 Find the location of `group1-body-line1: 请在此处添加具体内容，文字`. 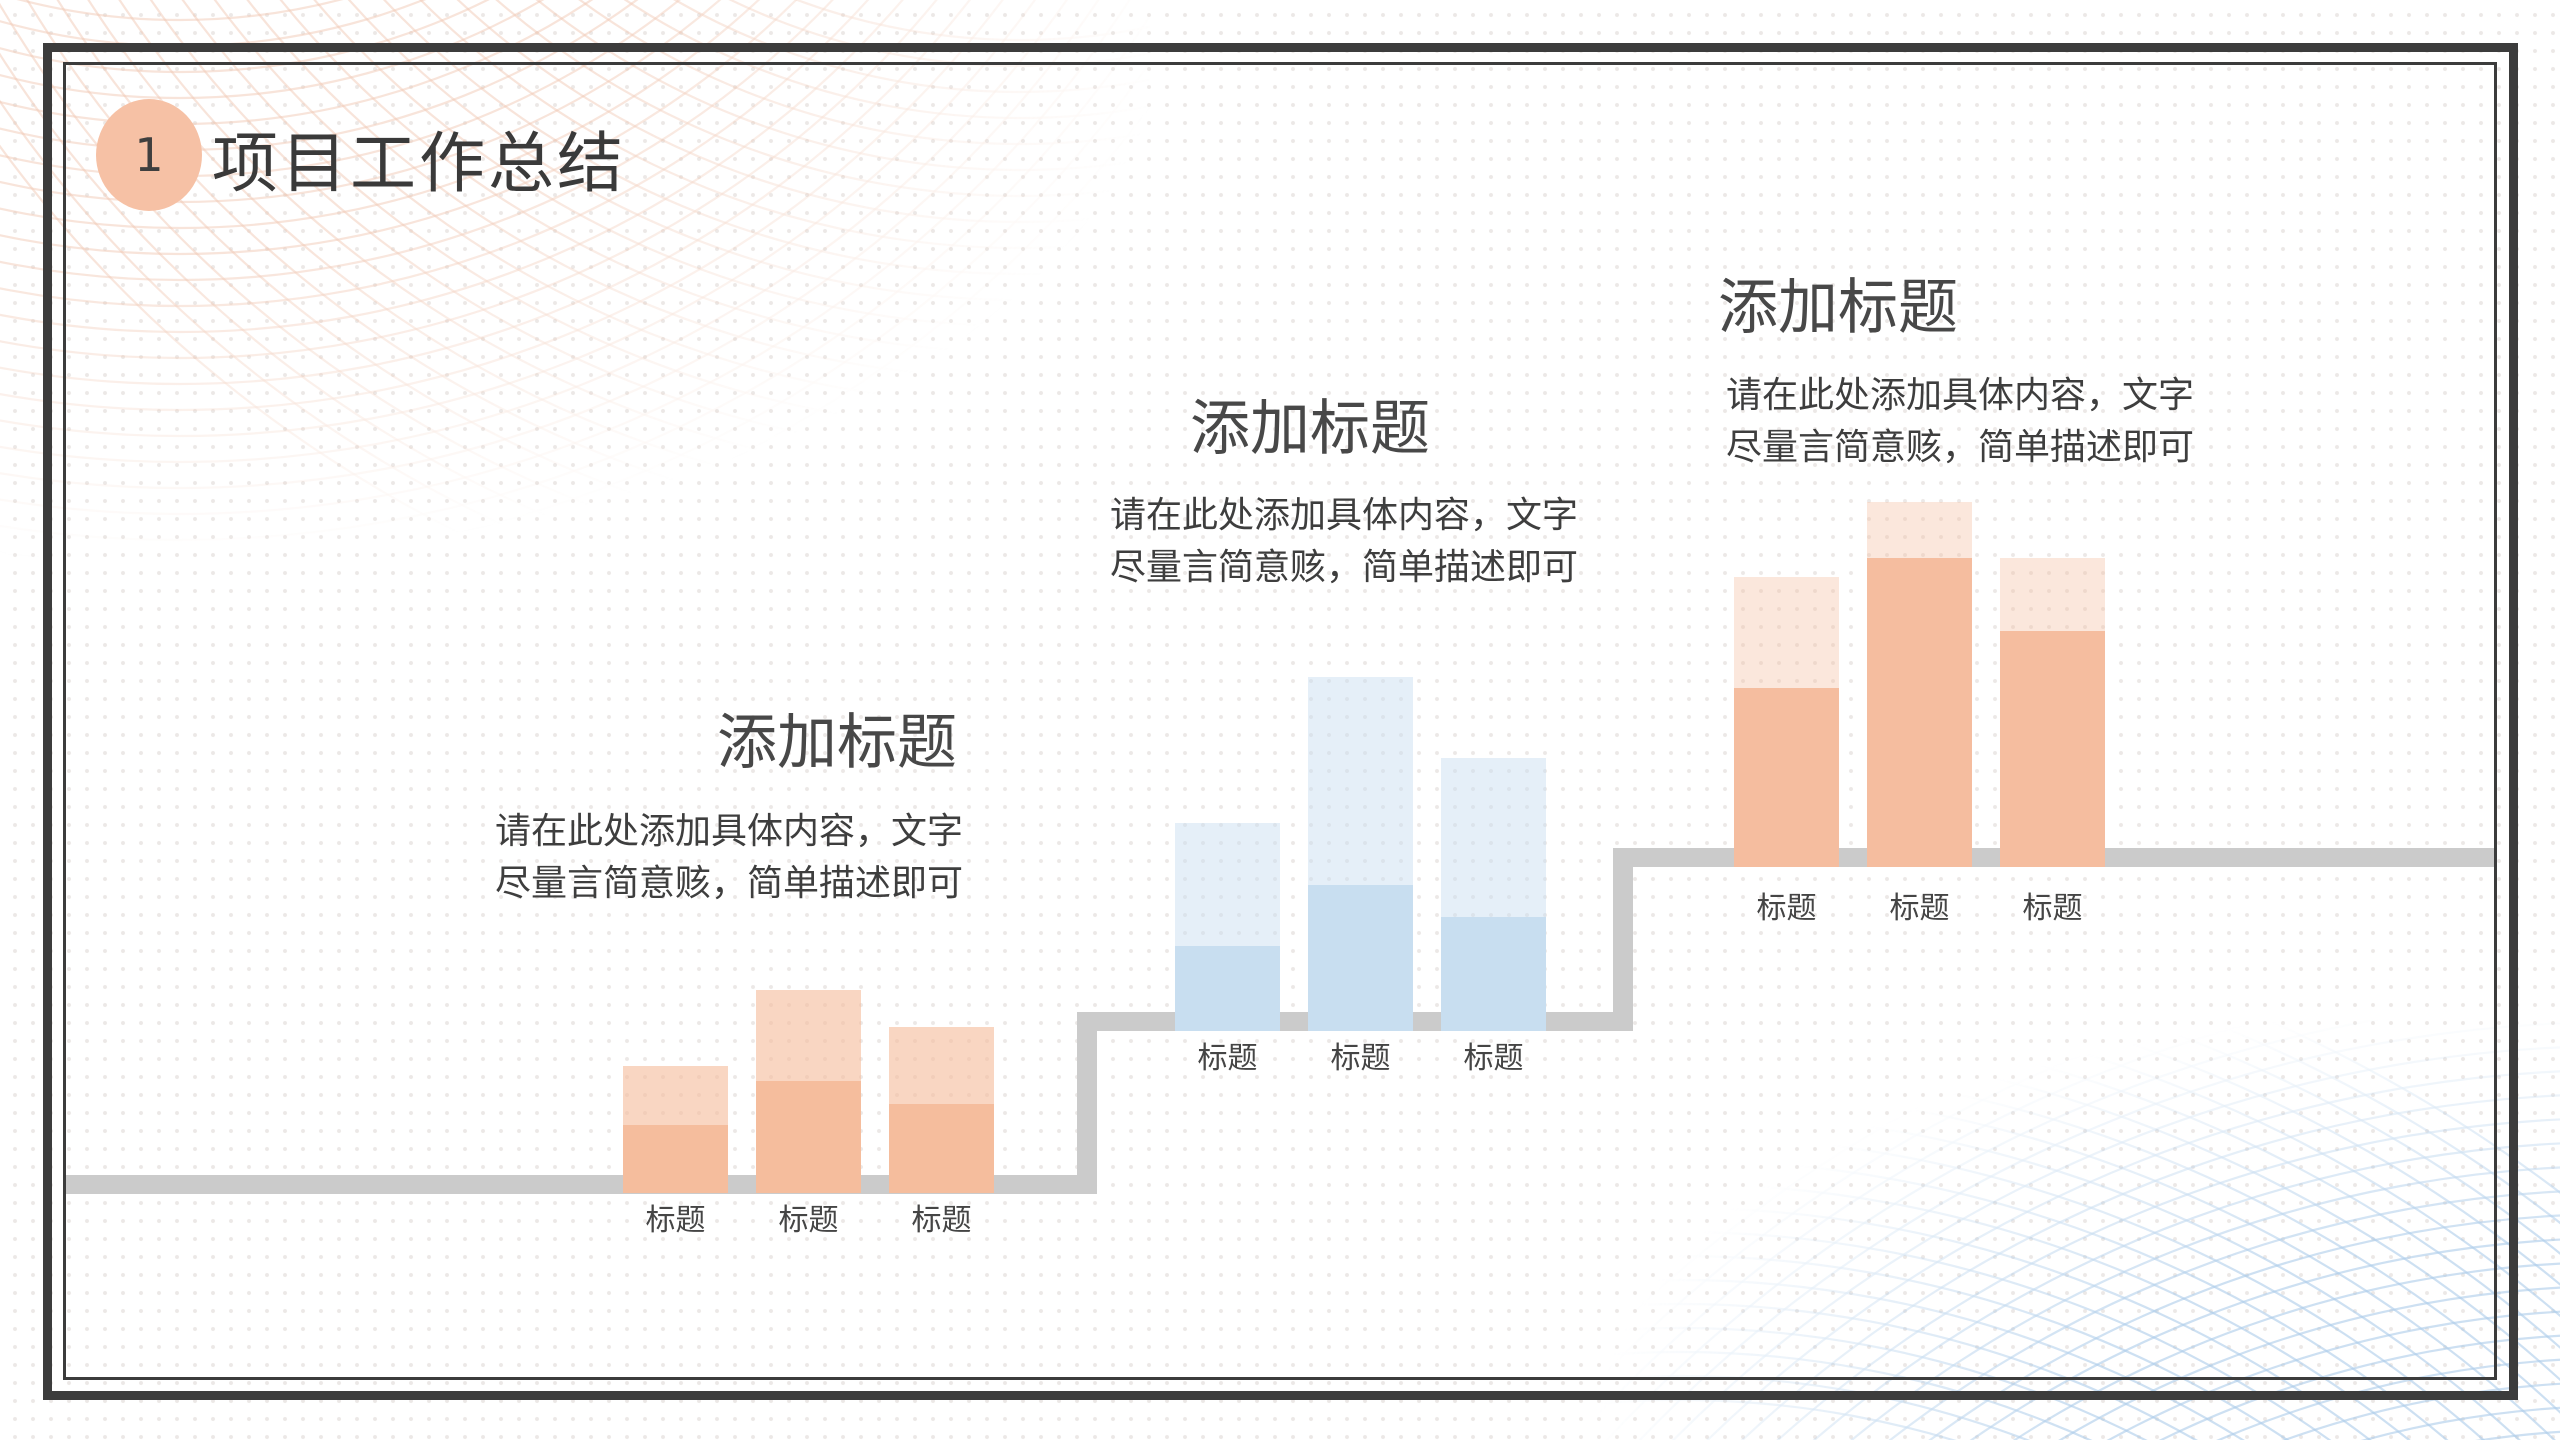

group1-body-line1: 请在此处添加具体内容，文字 is located at coordinates (728, 831).